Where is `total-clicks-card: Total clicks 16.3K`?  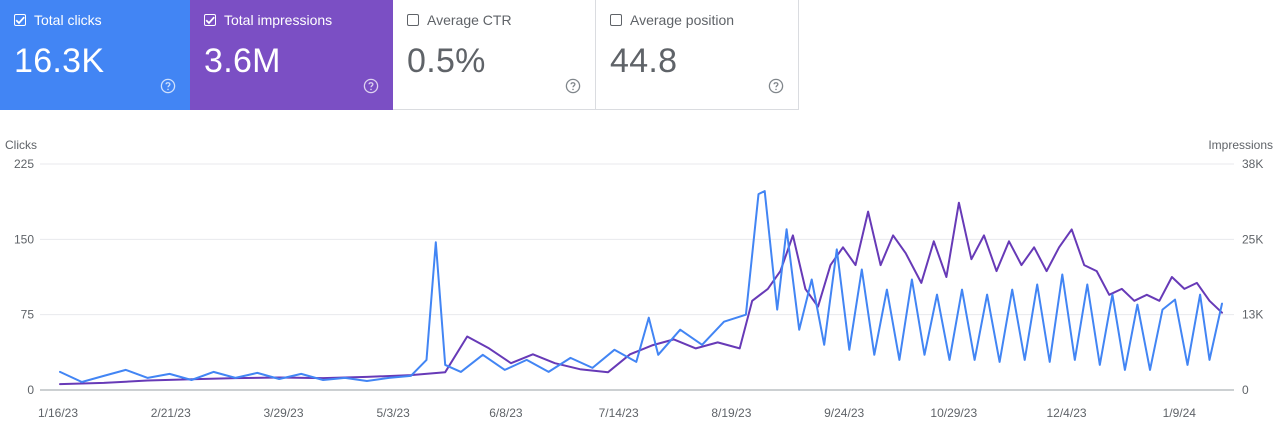
total-clicks-card: Total clicks 16.3K is located at coordinates (95, 55).